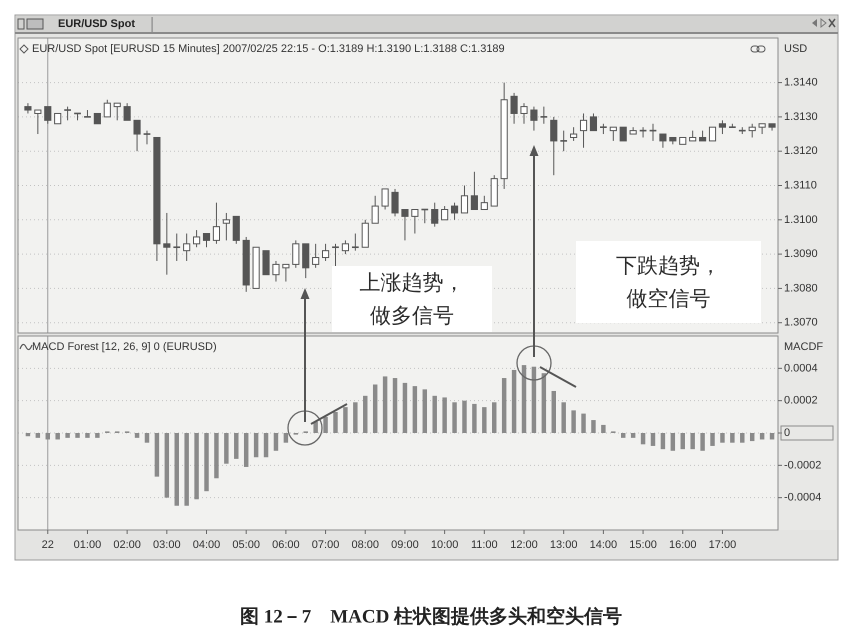 This screenshot has width=862, height=644. Describe the element at coordinates (668, 282) in the screenshot. I see `annotation: 下跌趋势，做空信号` at that location.